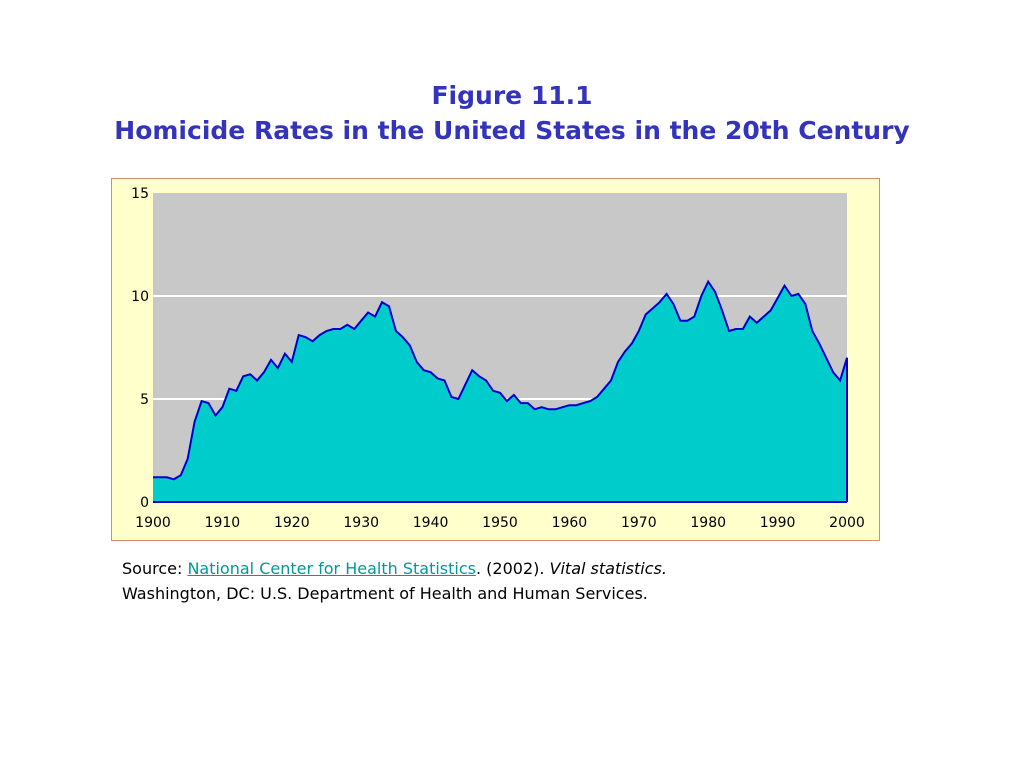  What do you see at coordinates (140, 194) in the screenshot?
I see `y-tick-label: 15` at bounding box center [140, 194].